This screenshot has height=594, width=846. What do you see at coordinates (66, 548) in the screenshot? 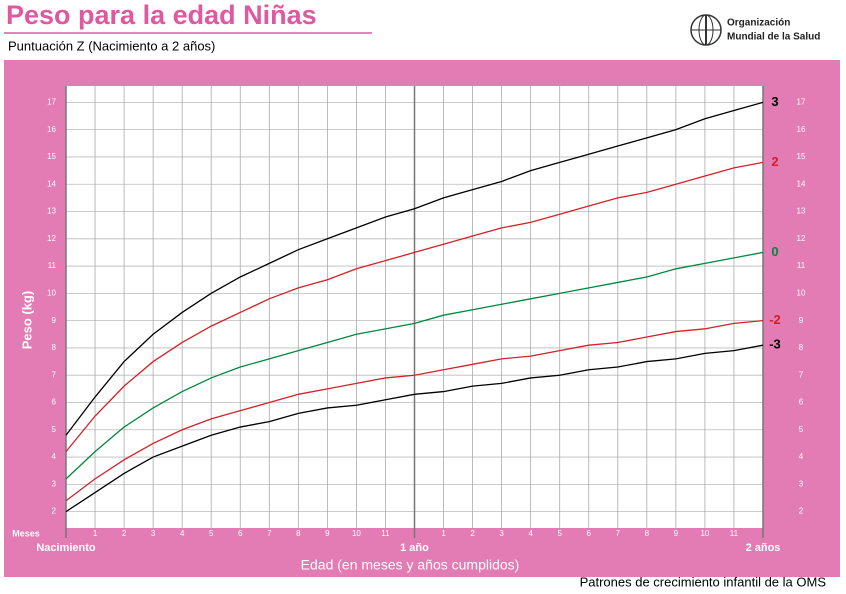
I see `year-tick-label: Nacimiento` at bounding box center [66, 548].